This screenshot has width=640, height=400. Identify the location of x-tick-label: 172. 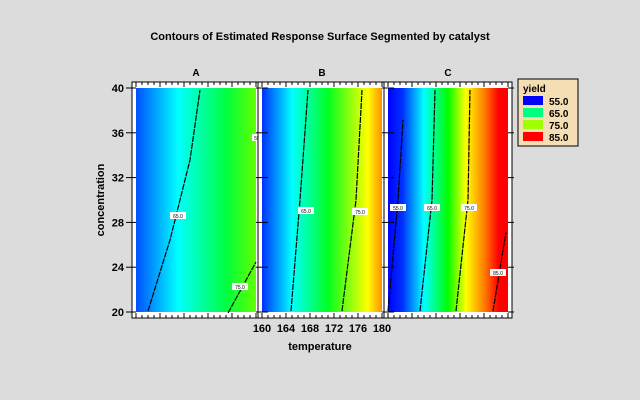
(334, 329).